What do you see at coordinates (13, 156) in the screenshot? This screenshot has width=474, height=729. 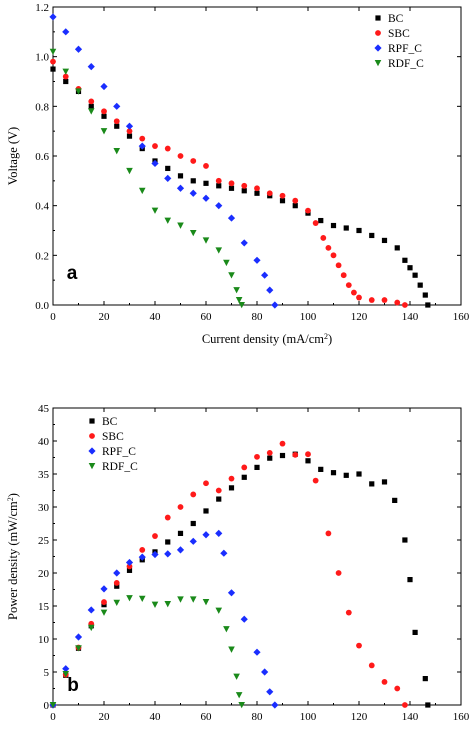 I see `y-axis-label: Voltage (V)` at bounding box center [13, 156].